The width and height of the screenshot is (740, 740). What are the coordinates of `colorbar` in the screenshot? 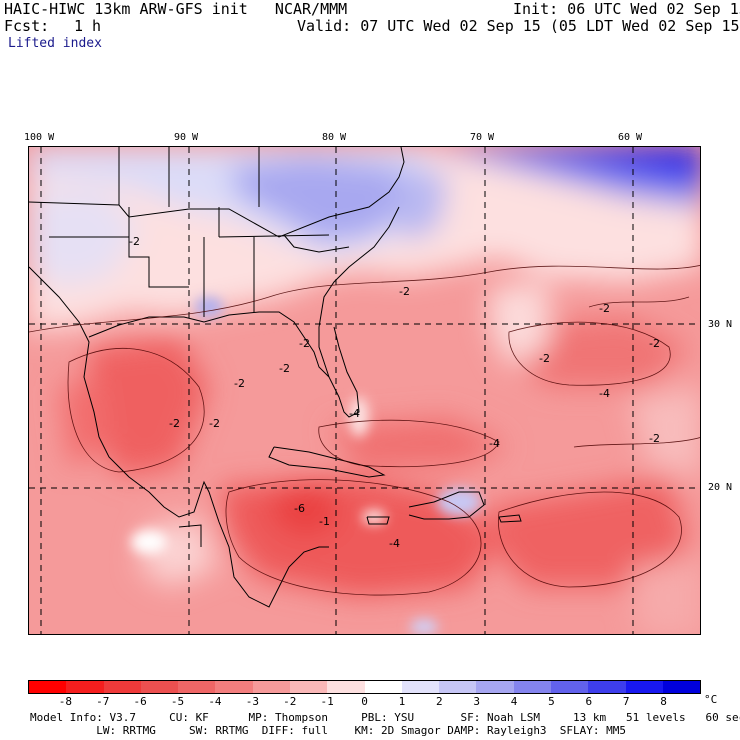 It's located at (364, 687).